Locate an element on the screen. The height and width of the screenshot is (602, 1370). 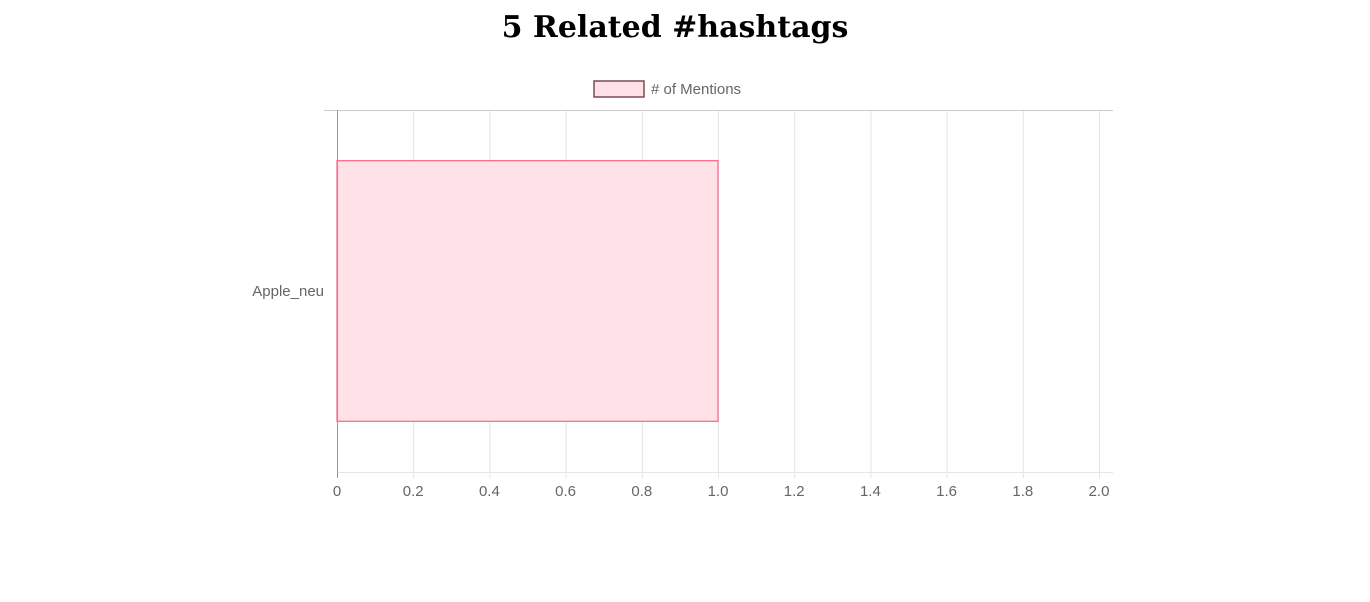
x-tick-label: 0.6 is located at coordinates (565, 491).